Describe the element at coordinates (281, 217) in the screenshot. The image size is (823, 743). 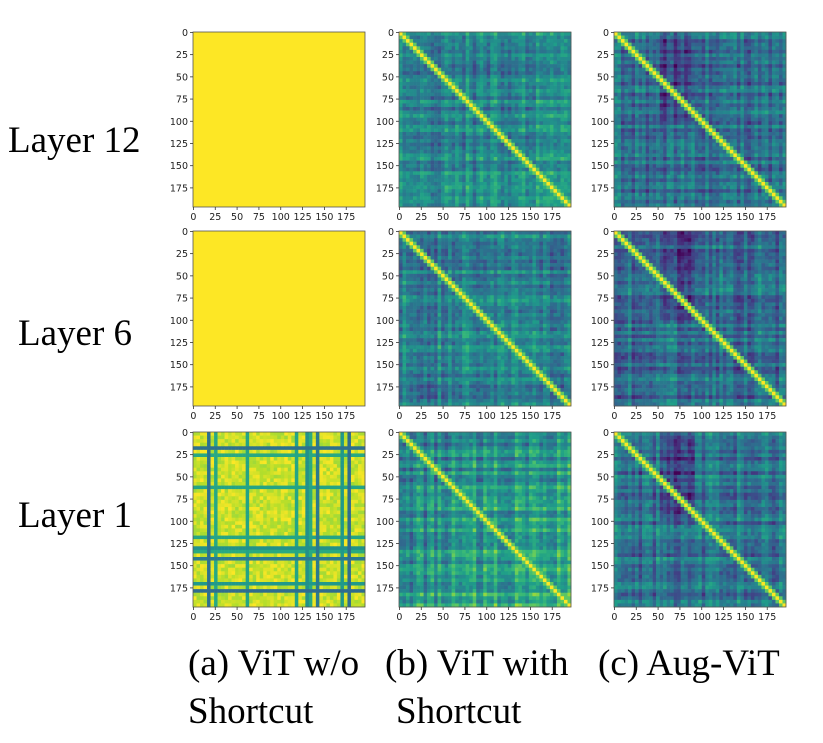
I see `x-tick-label: 100` at that location.